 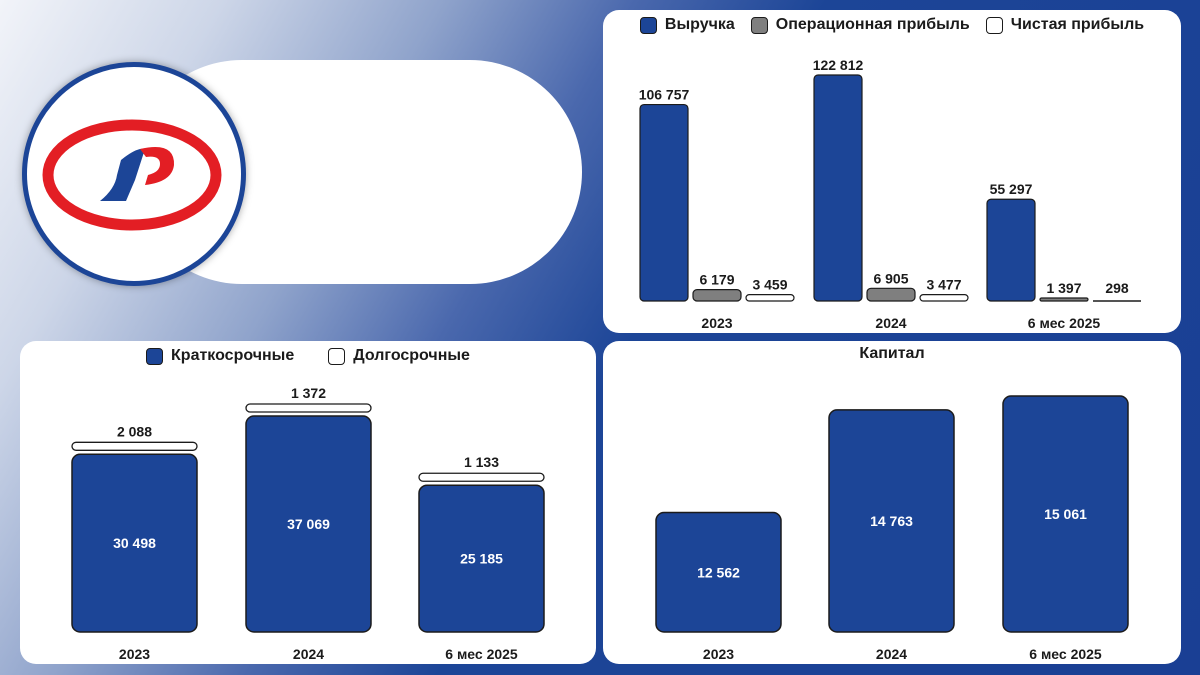 What do you see at coordinates (481, 462) in the screenshot?
I see `data-label: 1 133` at bounding box center [481, 462].